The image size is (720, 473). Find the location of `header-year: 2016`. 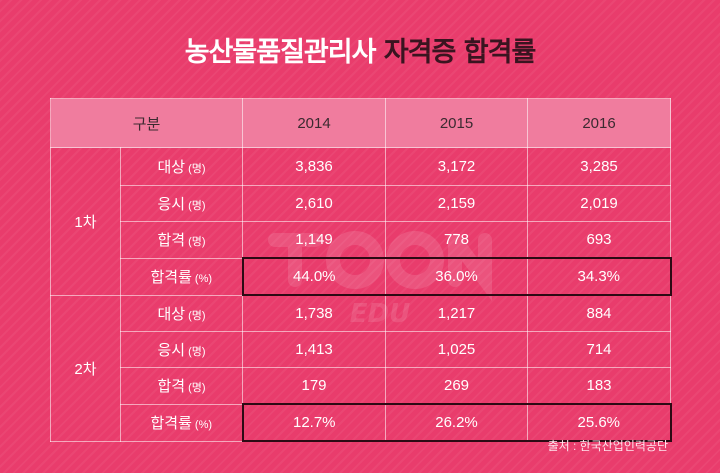

header-year: 2016 is located at coordinates (599, 123).